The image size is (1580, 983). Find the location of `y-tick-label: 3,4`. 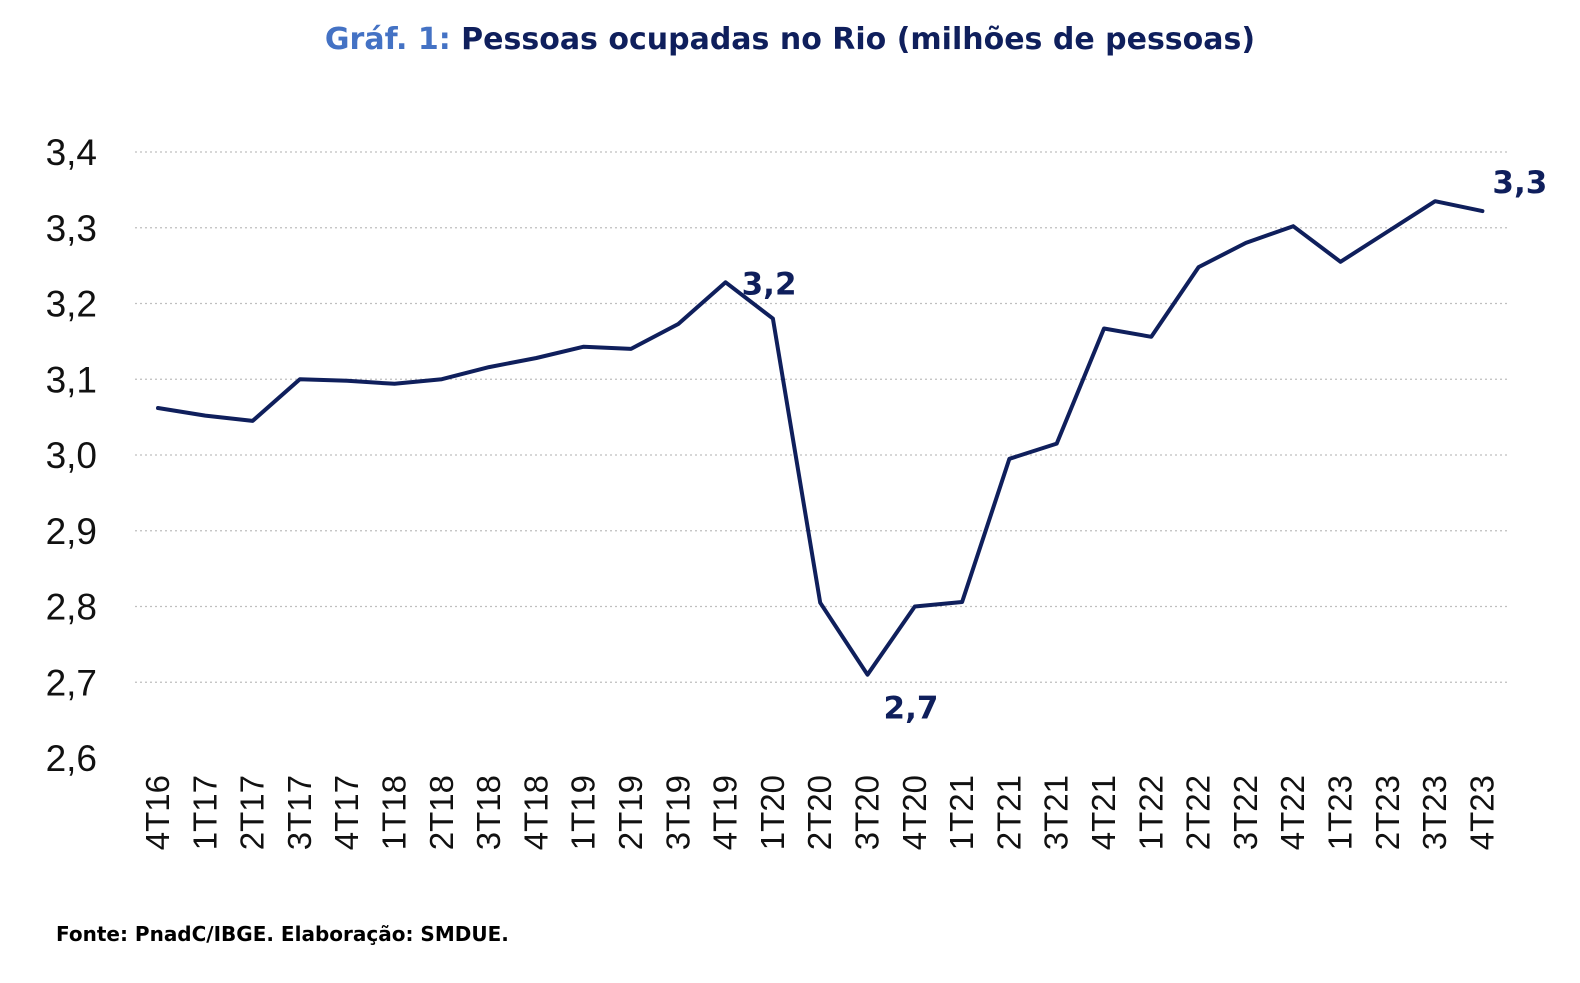

y-tick-label: 3,4 is located at coordinates (71, 152).